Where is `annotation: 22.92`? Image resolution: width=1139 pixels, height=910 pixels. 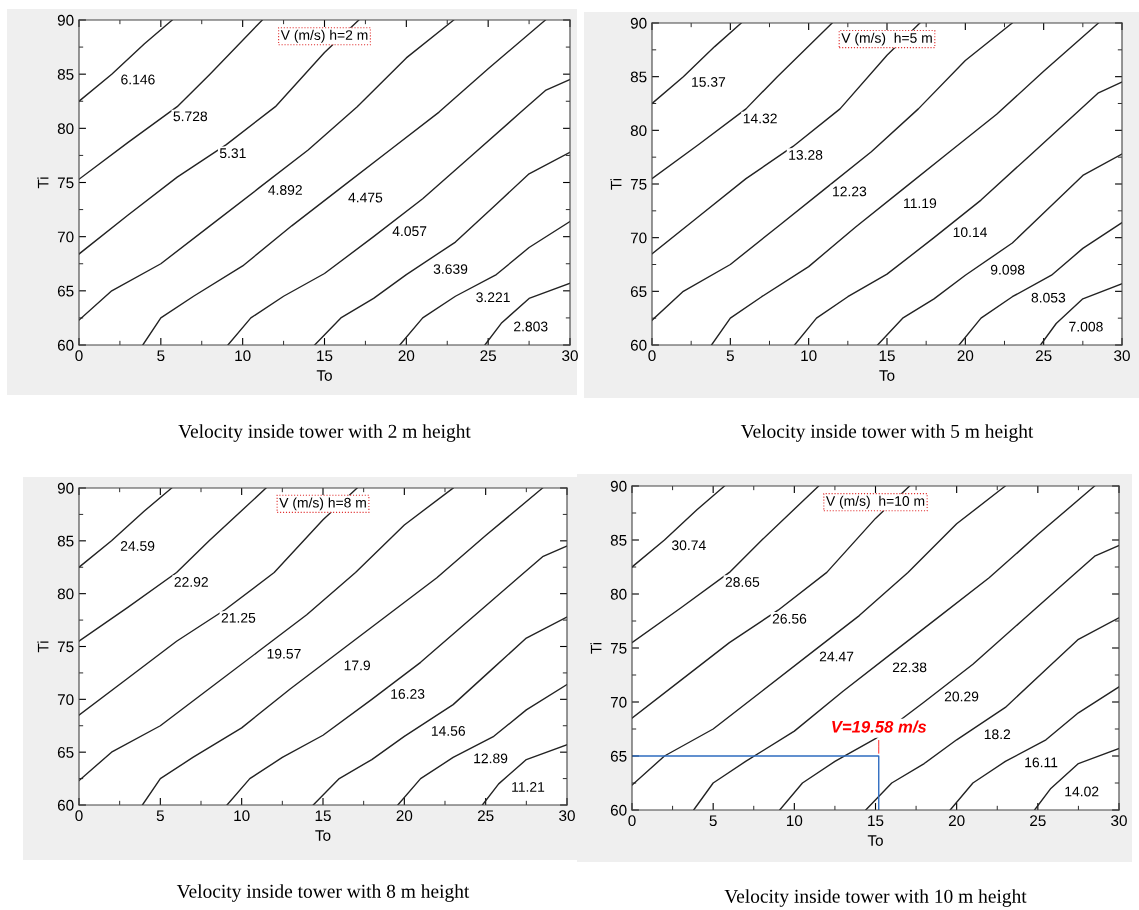 annotation: 22.92 is located at coordinates (191, 581).